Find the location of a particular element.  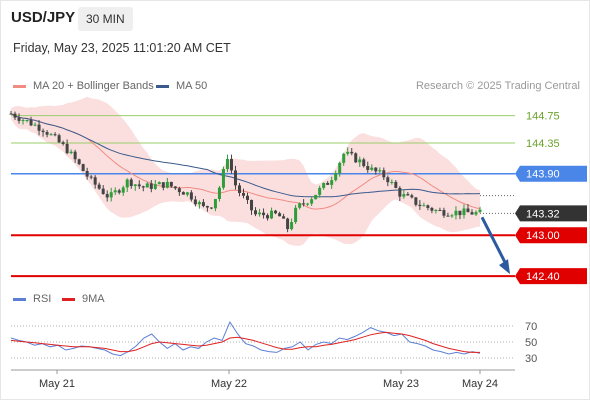

legend-ma20: MA 20 + Bollinger Bands is located at coordinates (83, 86).